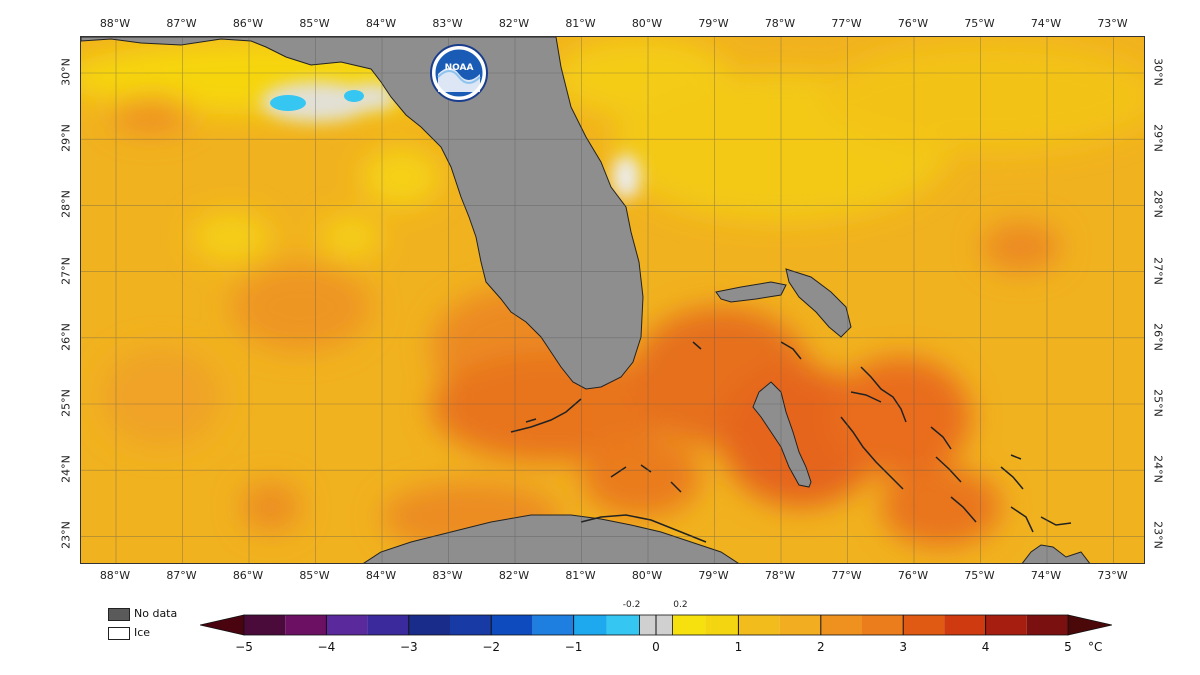 Image resolution: width=1200 pixels, height=675 pixels. I want to click on colorbar-unit: °C, so click(1095, 647).